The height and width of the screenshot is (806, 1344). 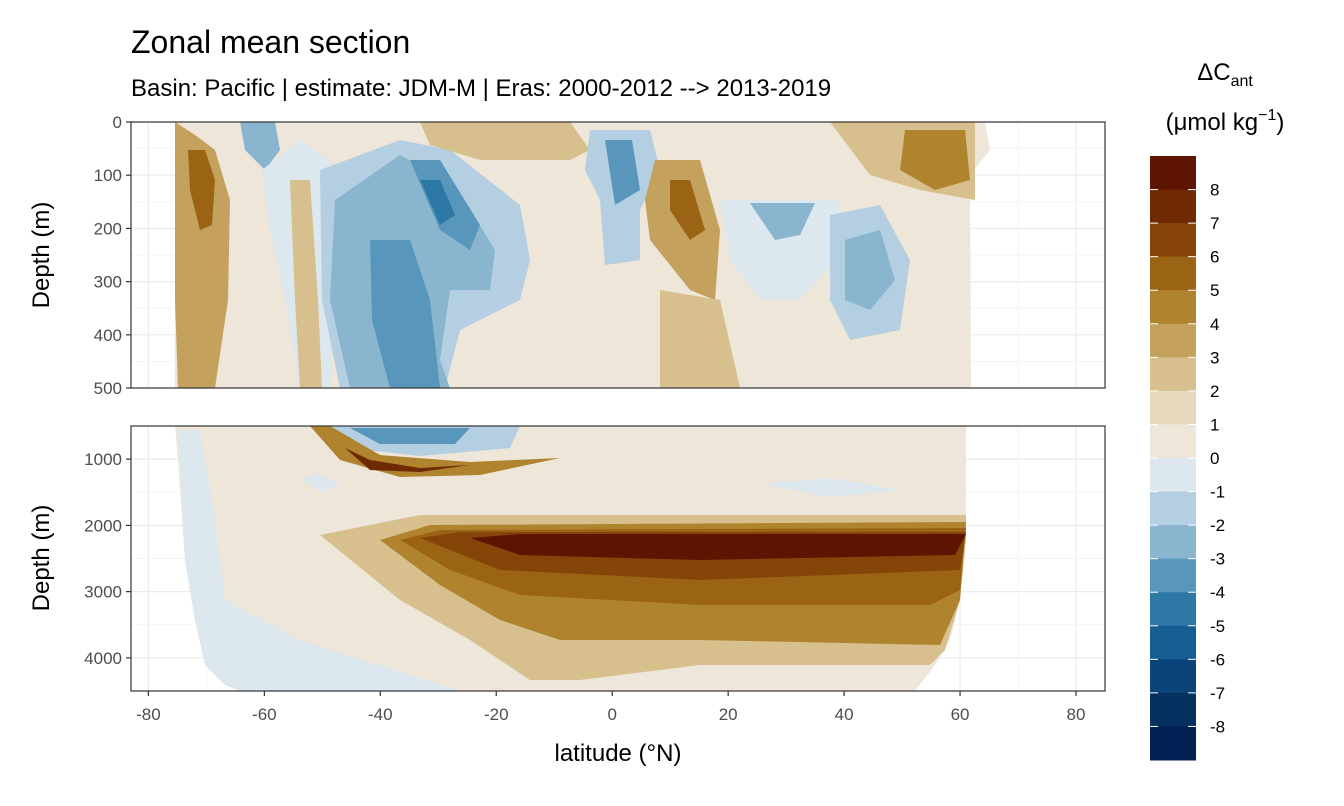 I want to click on upper-field-blue-deep, so click(x=405, y=314).